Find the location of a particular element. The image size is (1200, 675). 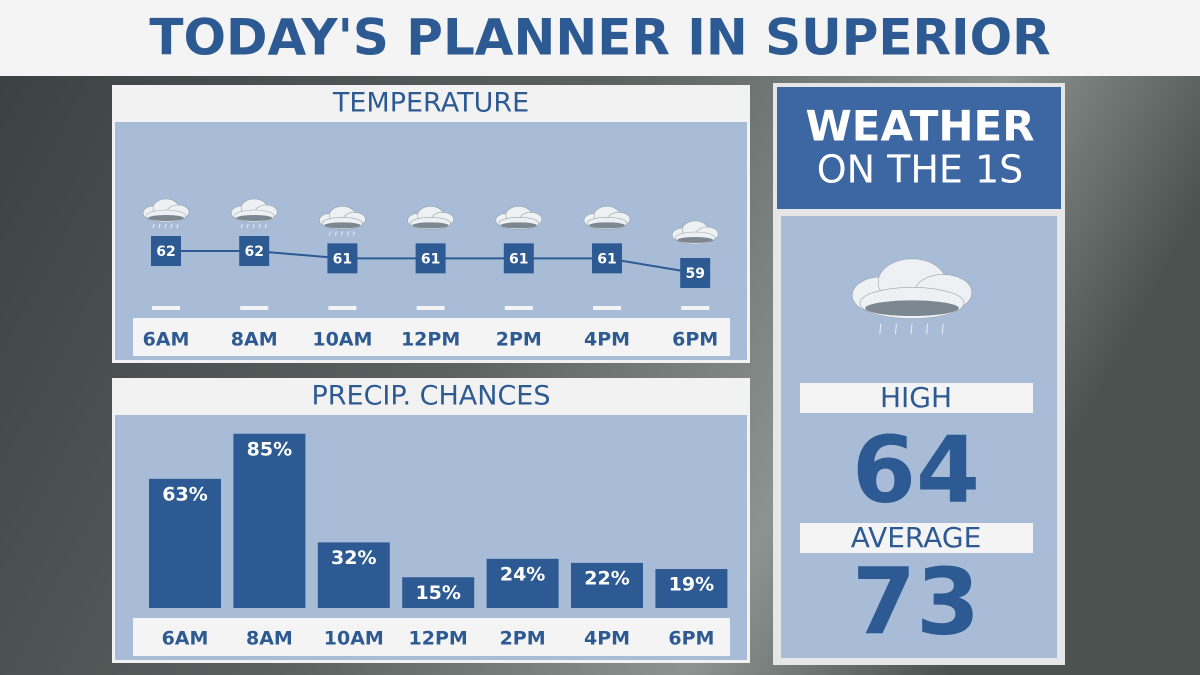

precip-label-strip is located at coordinates (431, 637).